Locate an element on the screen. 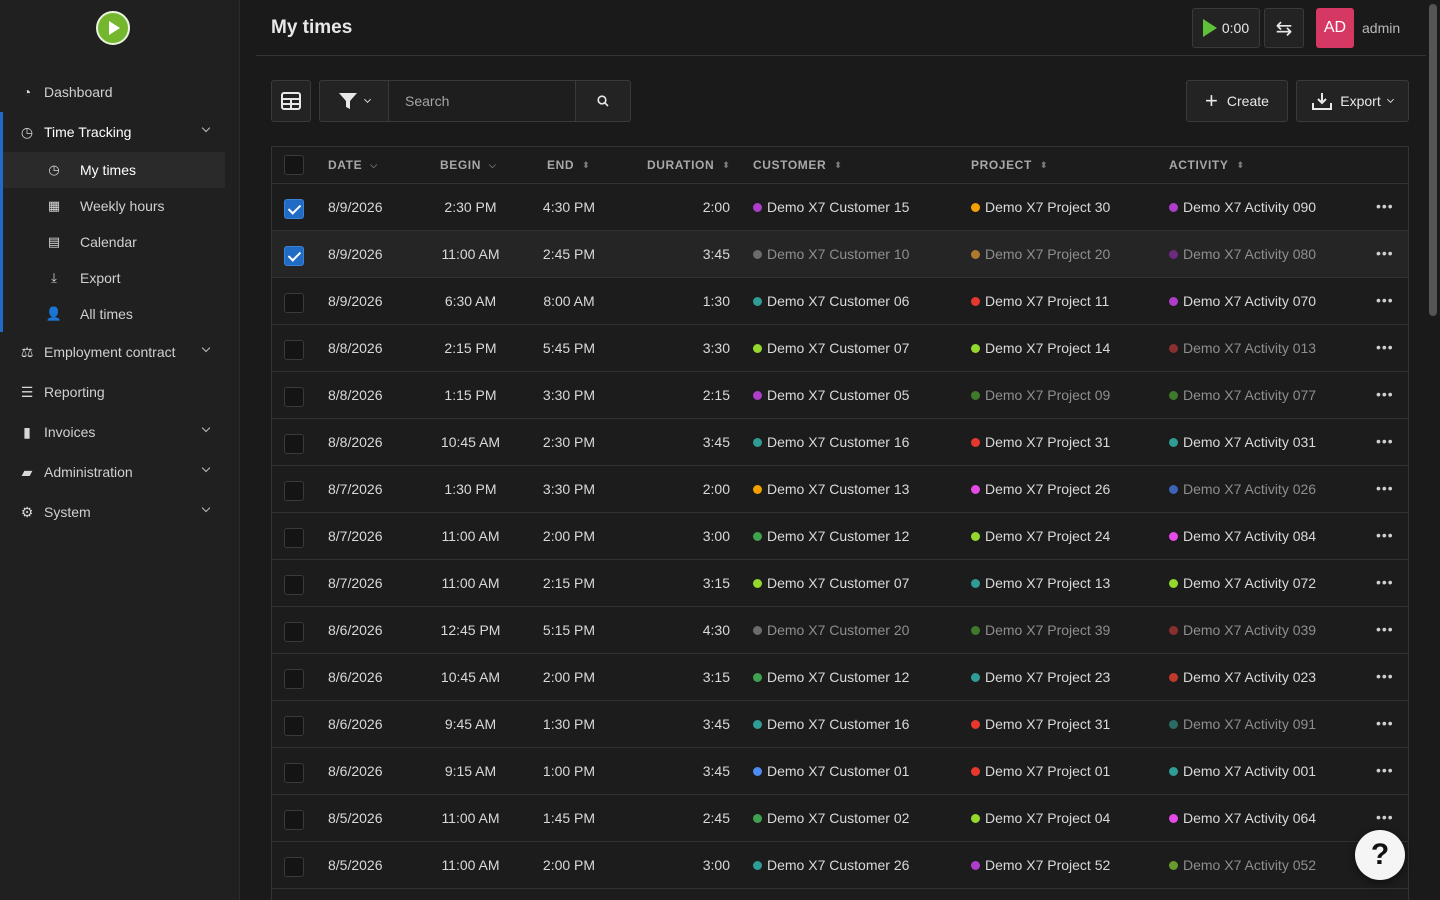 Image resolution: width=1440 pixels, height=900 pixels. search-button is located at coordinates (603, 101).